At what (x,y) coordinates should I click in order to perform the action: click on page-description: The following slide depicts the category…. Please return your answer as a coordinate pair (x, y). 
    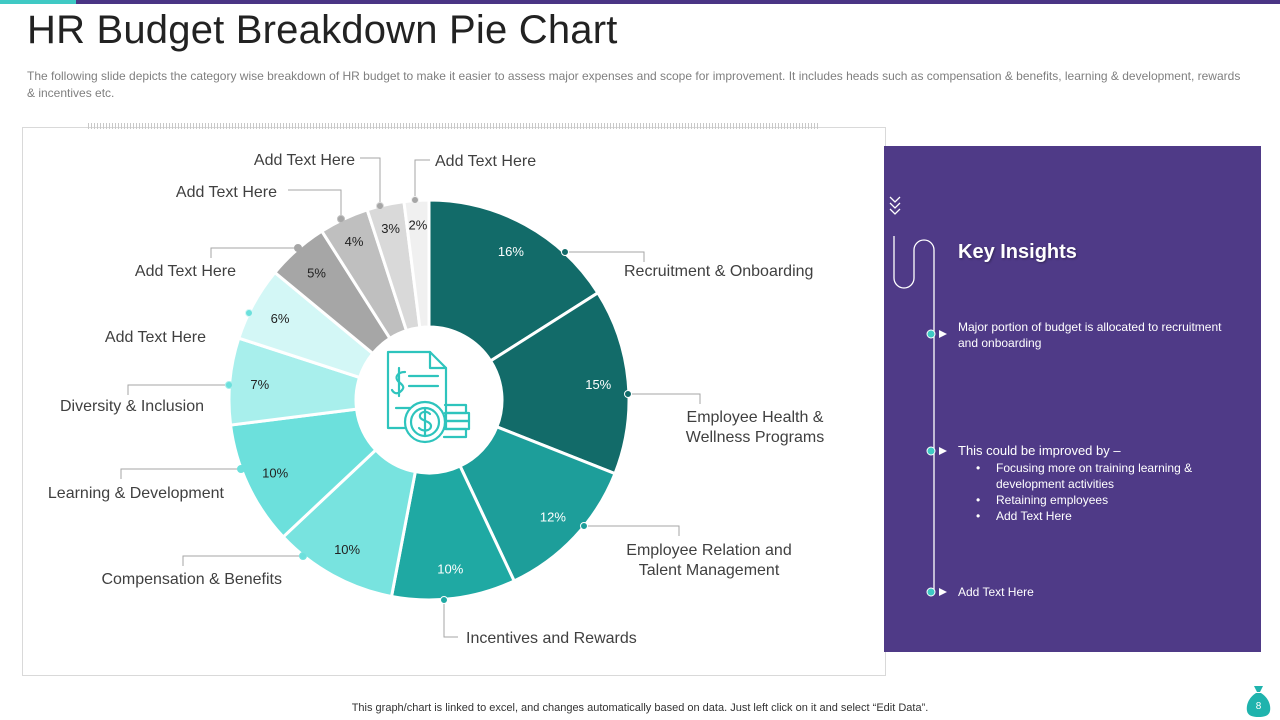
    Looking at the image, I should click on (634, 84).